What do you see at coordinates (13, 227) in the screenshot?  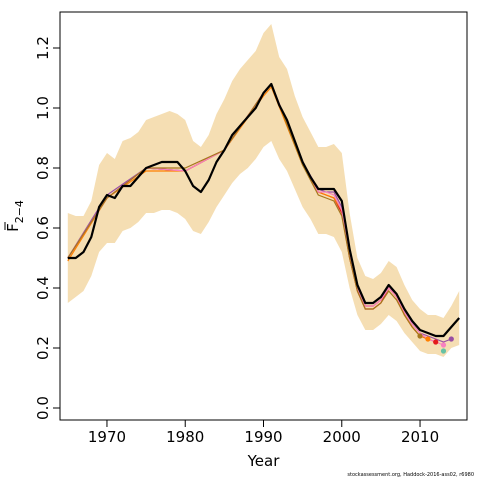 I see `y-axis-title-main: F` at bounding box center [13, 227].